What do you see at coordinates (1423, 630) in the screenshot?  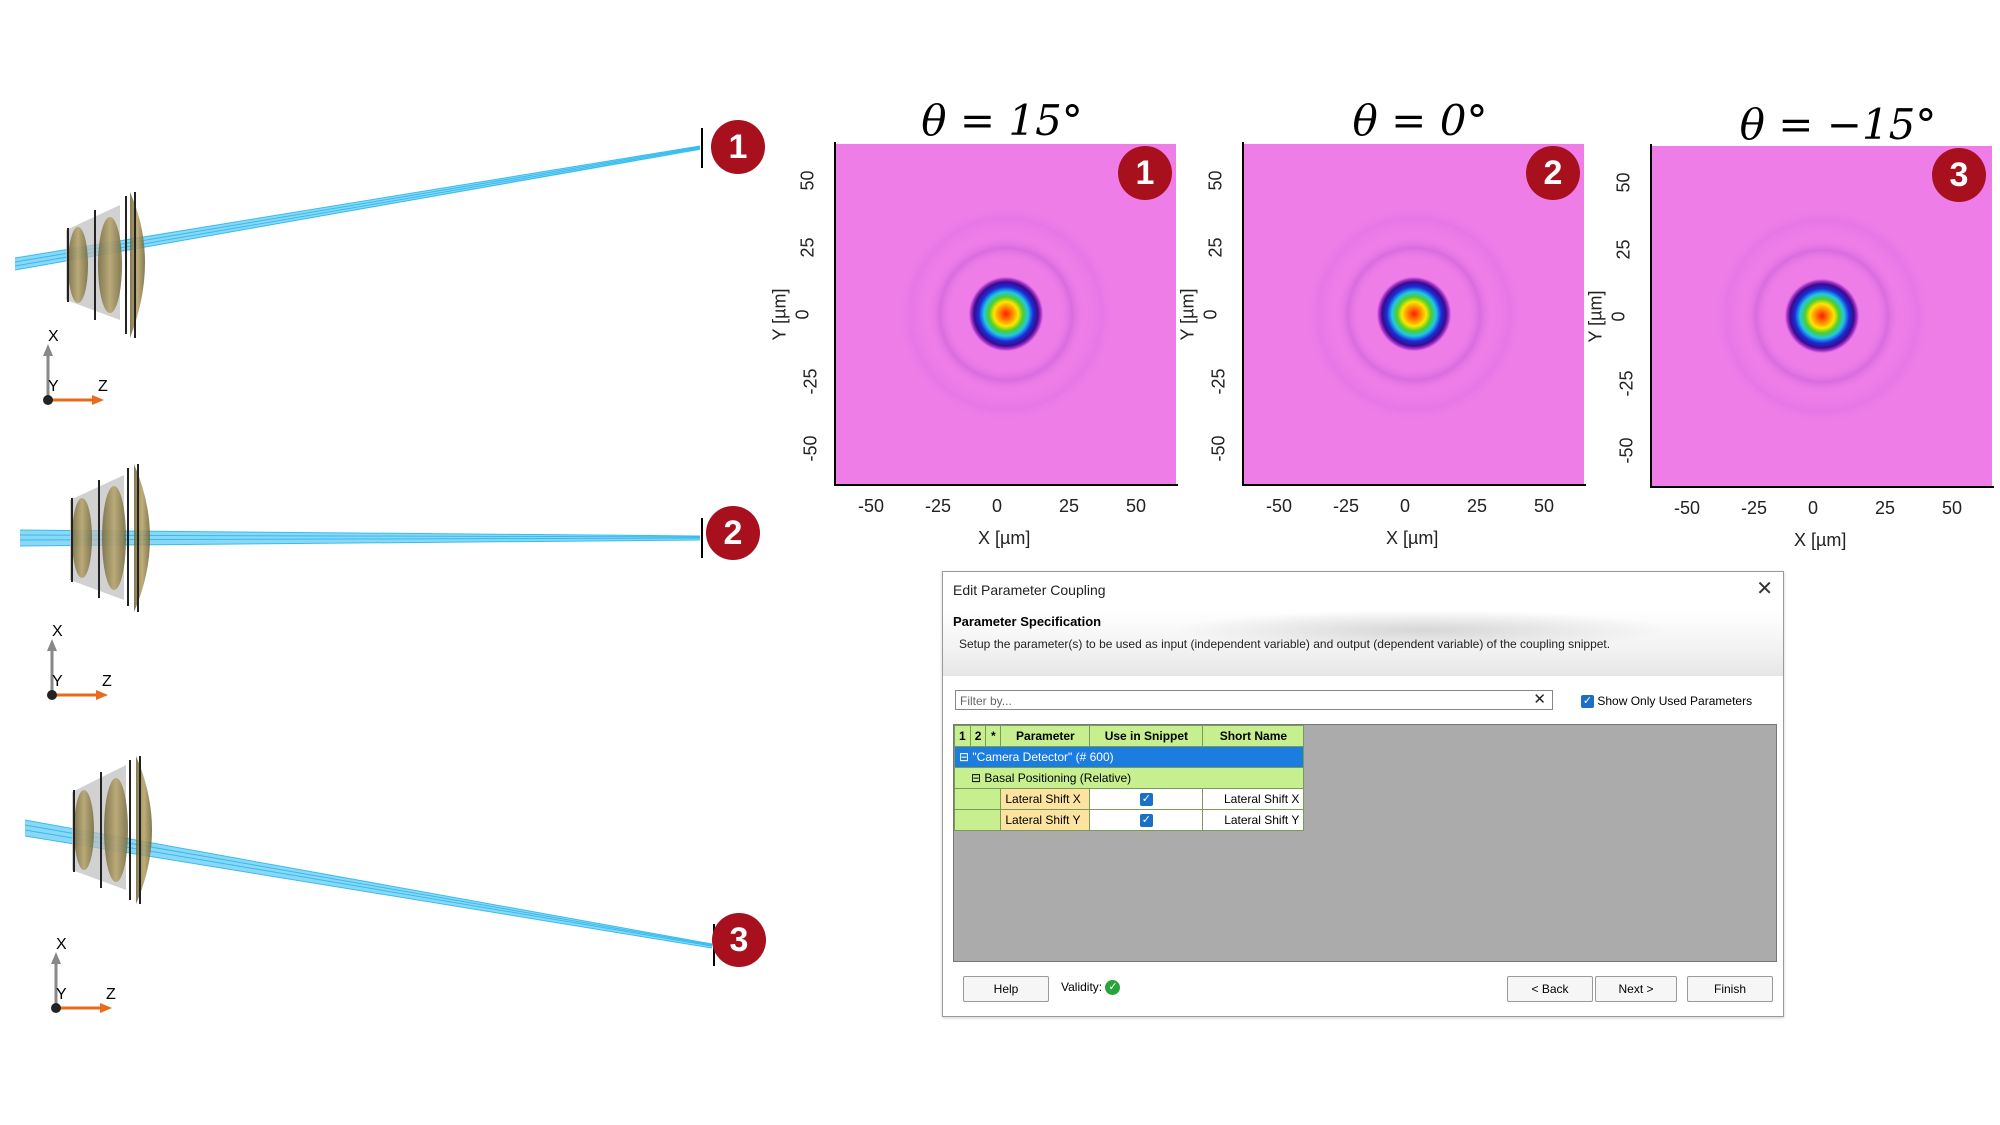 I see `header-swoosh` at bounding box center [1423, 630].